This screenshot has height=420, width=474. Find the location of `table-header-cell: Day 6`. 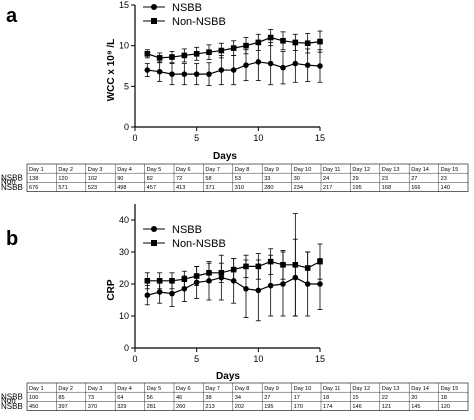

table-header-cell: Day 6 is located at coordinates (183, 389).